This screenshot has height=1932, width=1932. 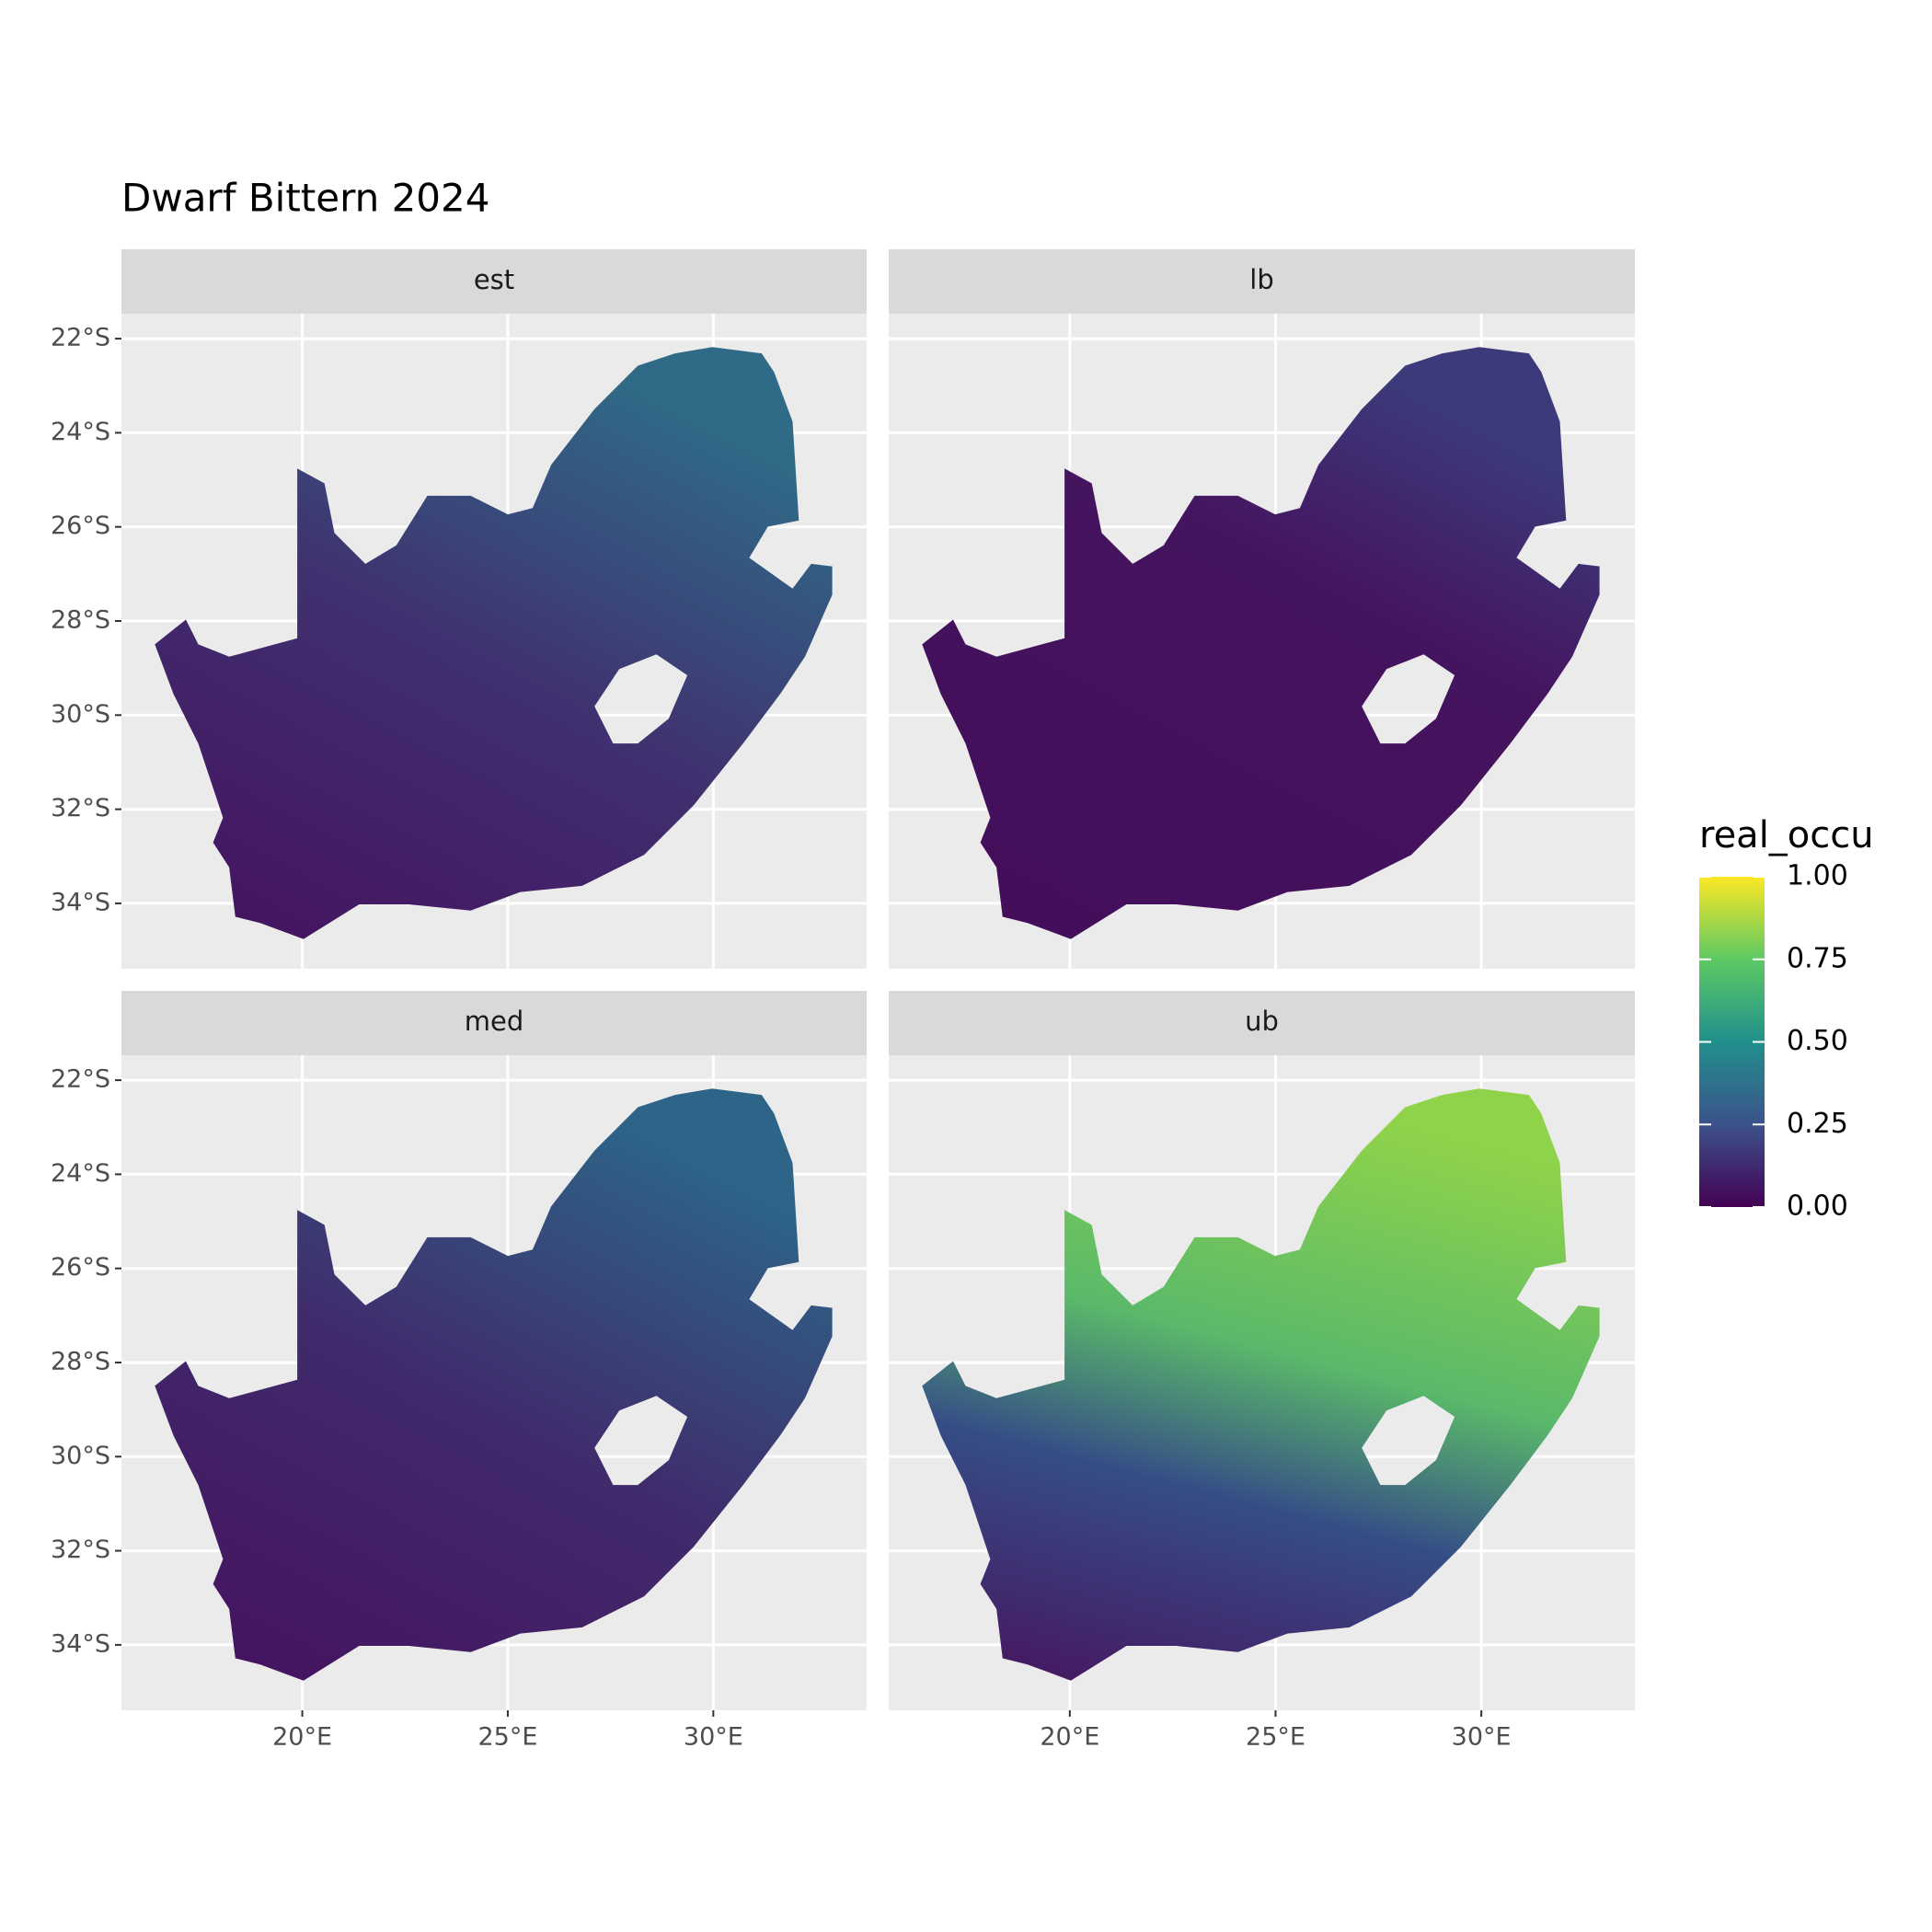 What do you see at coordinates (305, 198) in the screenshot?
I see `chart-title: Dwarf Bittern 2024` at bounding box center [305, 198].